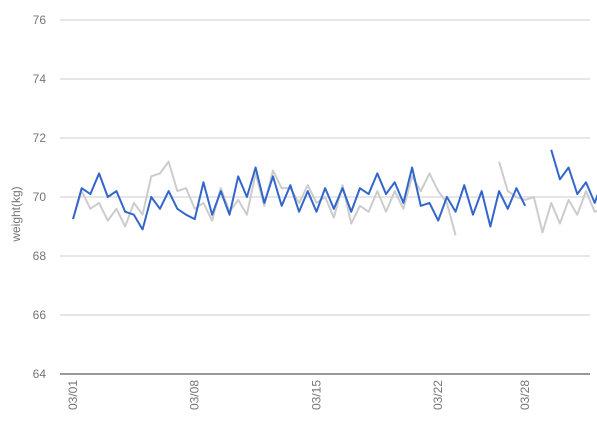 This screenshot has width=597, height=424. I want to click on y-tick-label: 66, so click(40, 315).